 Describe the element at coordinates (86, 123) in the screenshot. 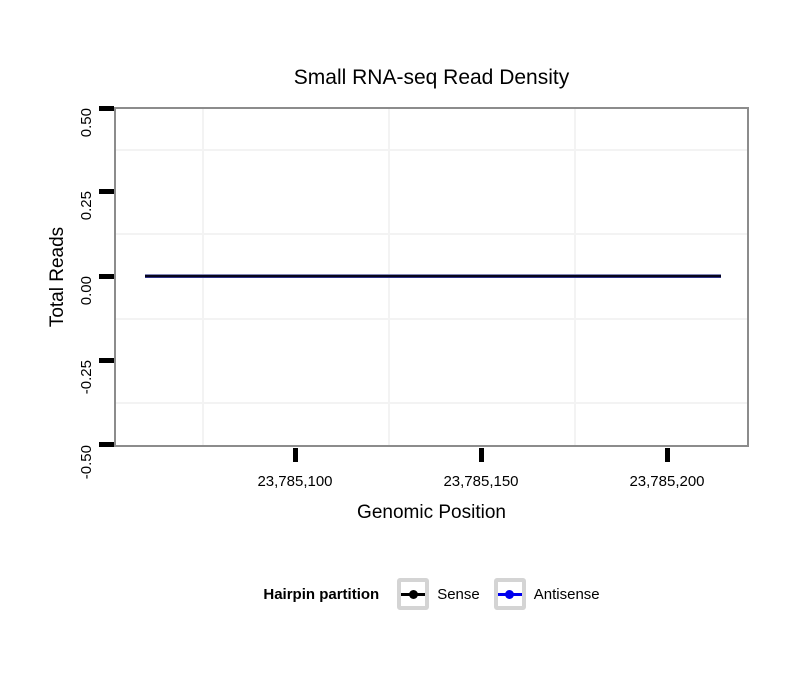

I see `y-tick-label: 0.50` at that location.